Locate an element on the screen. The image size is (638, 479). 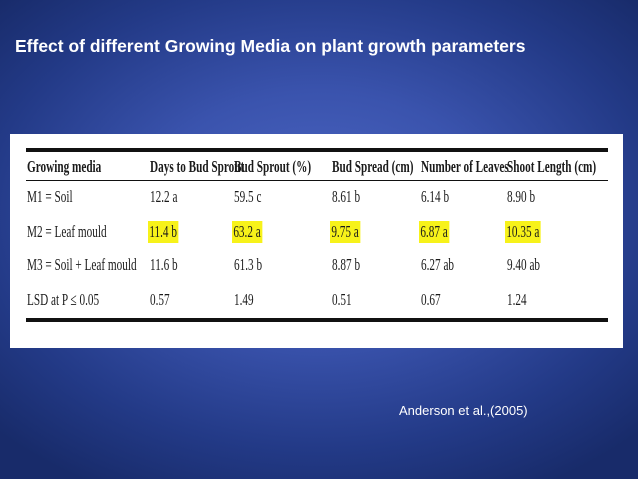
header-growing-media: Growing media is located at coordinates (64, 166).